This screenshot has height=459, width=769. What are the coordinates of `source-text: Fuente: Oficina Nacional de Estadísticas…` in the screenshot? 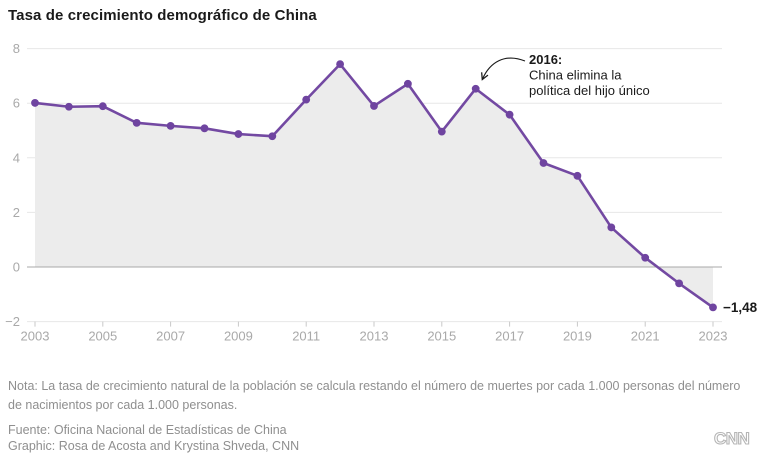 It's located at (147, 430).